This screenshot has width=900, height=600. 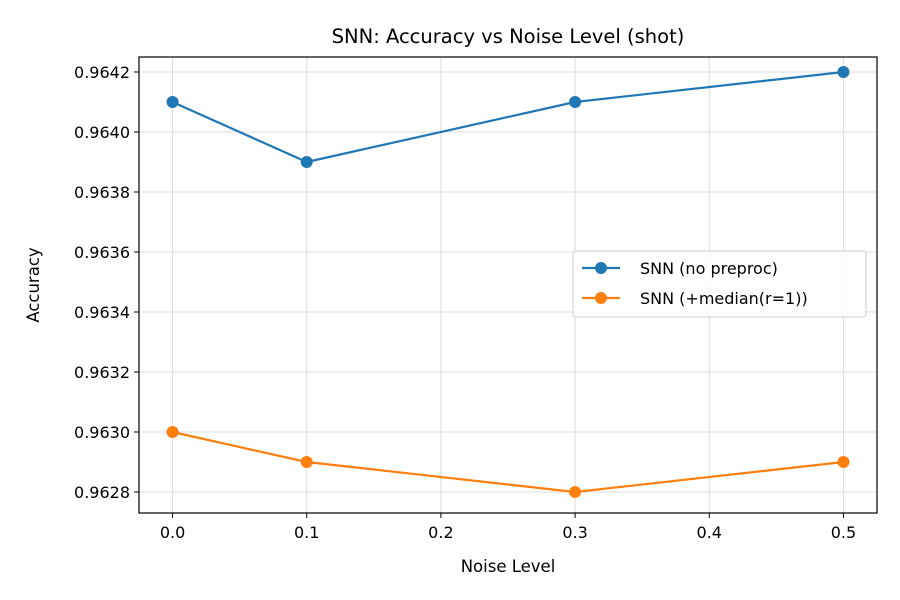 I want to click on x-tick-label: 0.3, so click(x=574, y=532).